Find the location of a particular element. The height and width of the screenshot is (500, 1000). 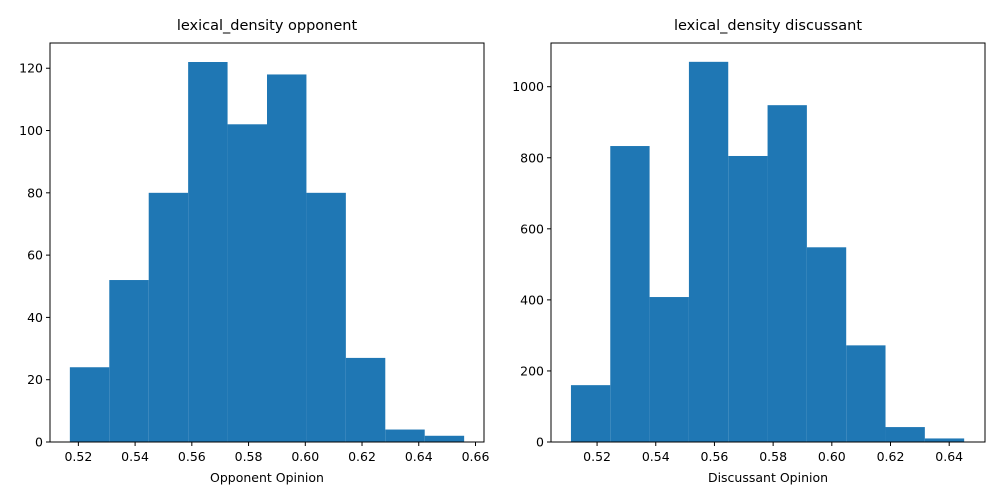

y-tick-label: 100 is located at coordinates (31, 130).